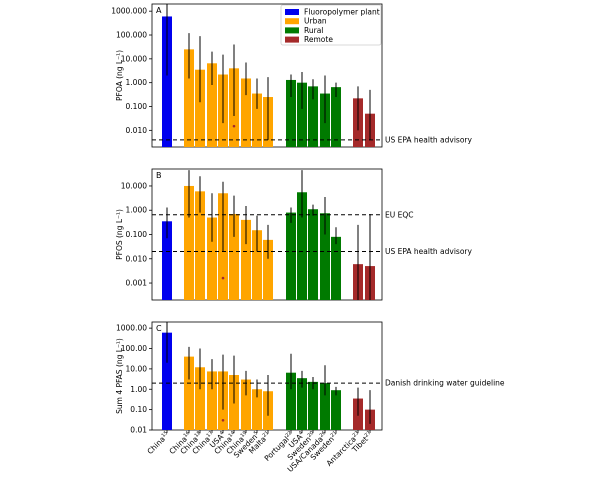  Describe the element at coordinates (331, 25) in the screenshot. I see `legend-frame` at that location.